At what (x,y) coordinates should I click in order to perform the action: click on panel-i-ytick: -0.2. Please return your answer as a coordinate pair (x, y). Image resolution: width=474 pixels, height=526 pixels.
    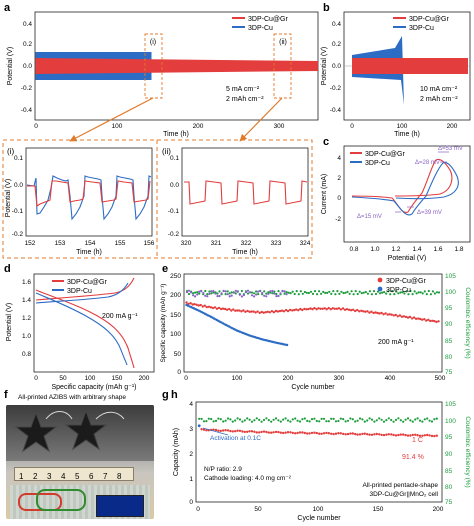
    Looking at the image, I should click on (18, 234).